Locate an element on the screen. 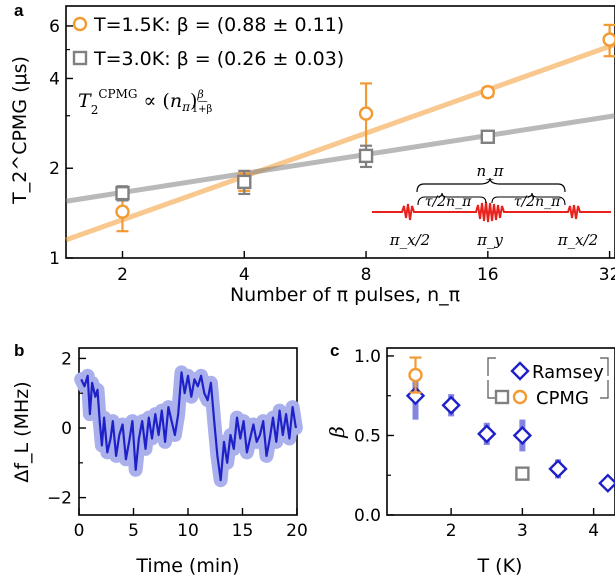  inset-label-pulse-mid: π_y is located at coordinates (489, 240).